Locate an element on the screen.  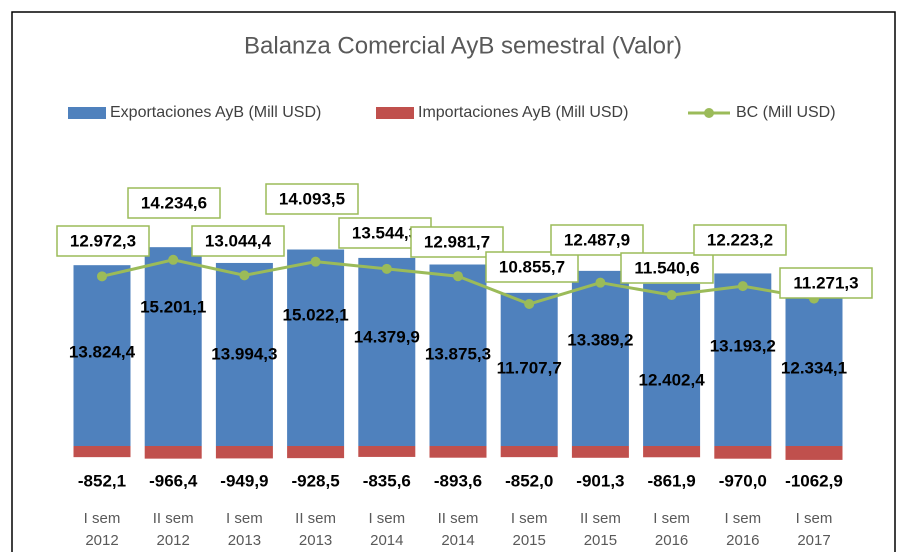
data-label: -901,3 is located at coordinates (600, 480).